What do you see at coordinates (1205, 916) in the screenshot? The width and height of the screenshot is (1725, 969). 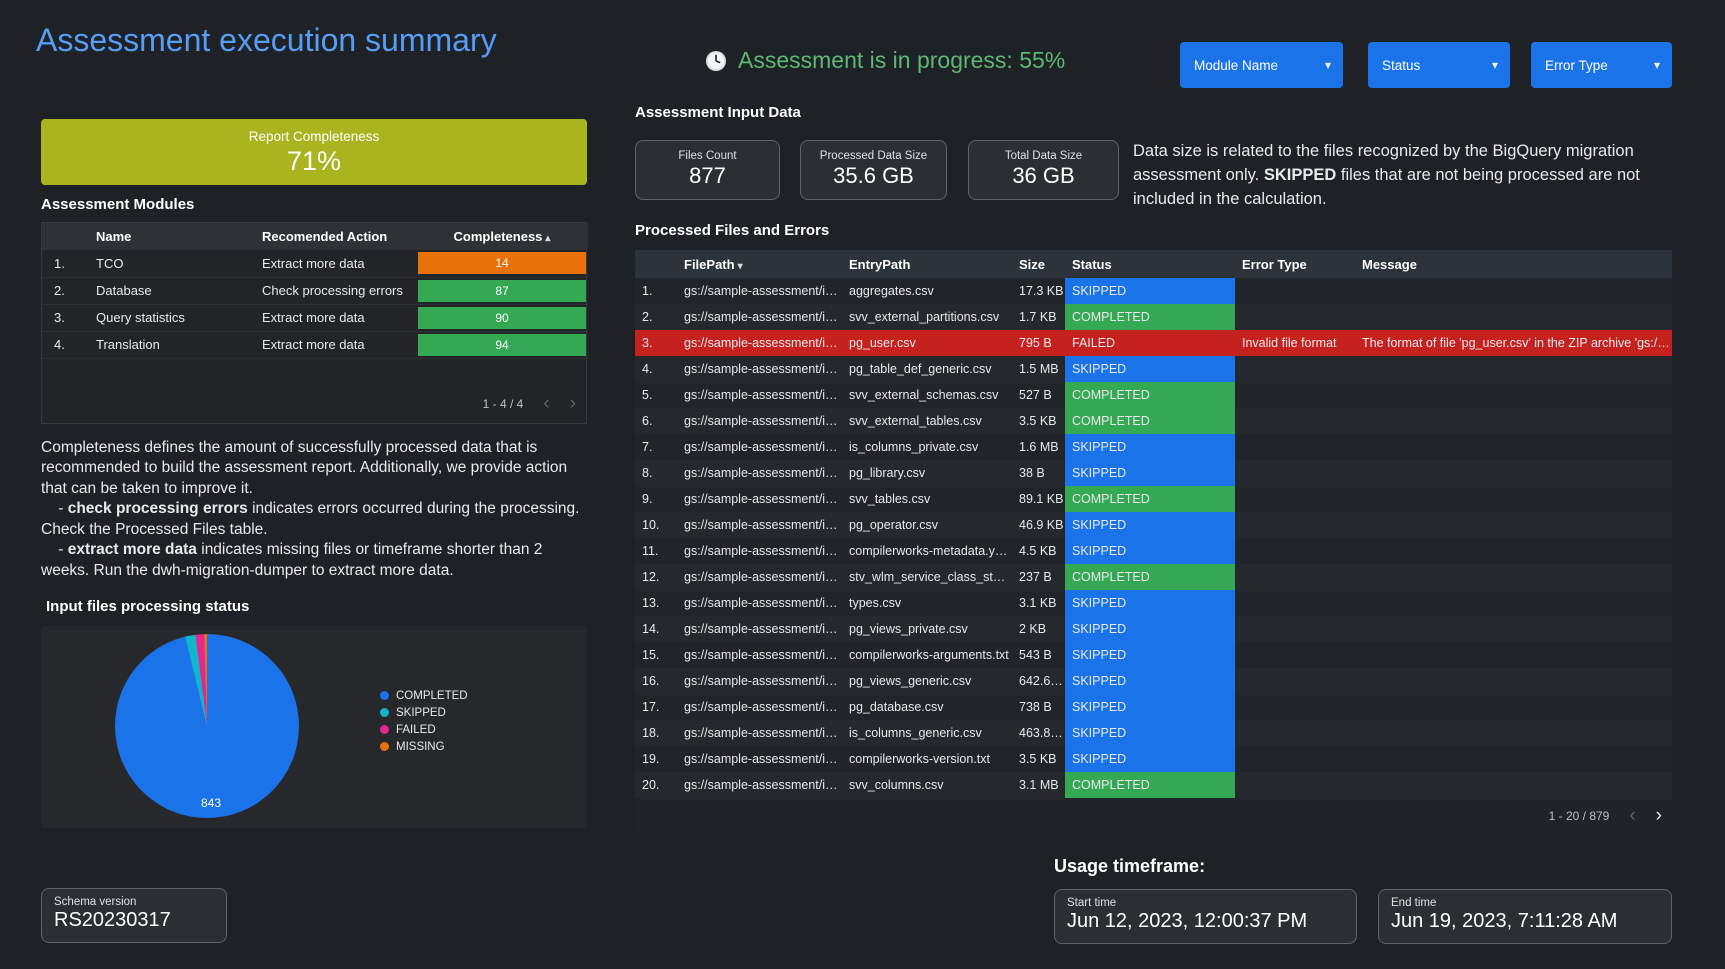 I see `start-time-card: Start time Jun 12, 2023, 12:00:37 PM` at bounding box center [1205, 916].